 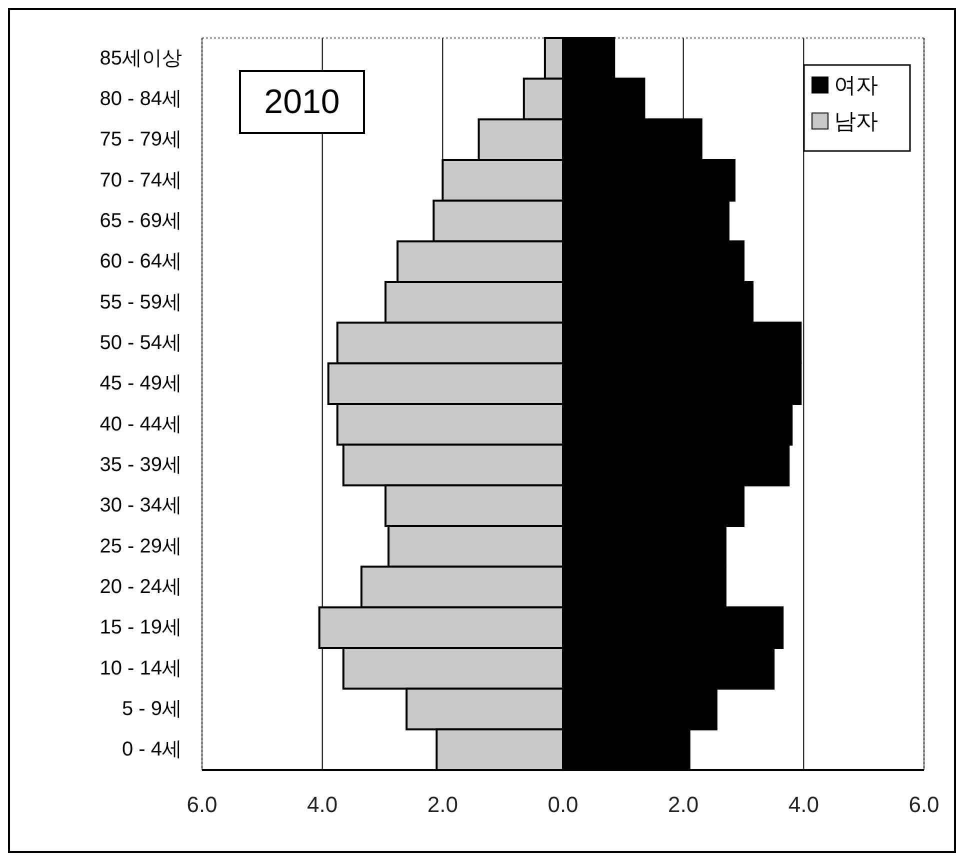 What do you see at coordinates (302, 102) in the screenshot?
I see `annotation: 2010` at bounding box center [302, 102].